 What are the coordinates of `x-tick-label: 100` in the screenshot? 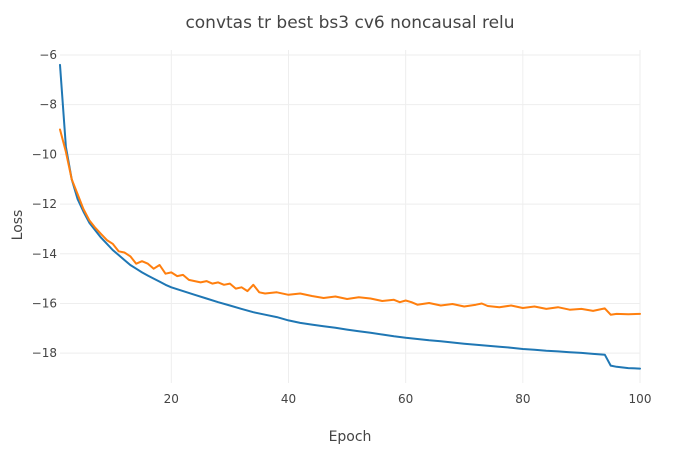 It's located at (640, 399).